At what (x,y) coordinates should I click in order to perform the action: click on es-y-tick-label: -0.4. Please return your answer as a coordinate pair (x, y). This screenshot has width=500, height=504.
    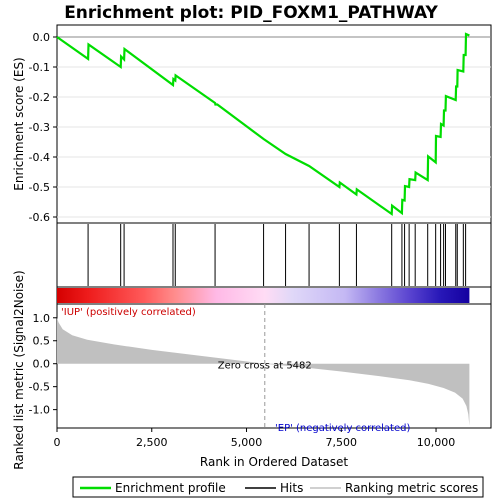
    Looking at the image, I should click on (39, 157).